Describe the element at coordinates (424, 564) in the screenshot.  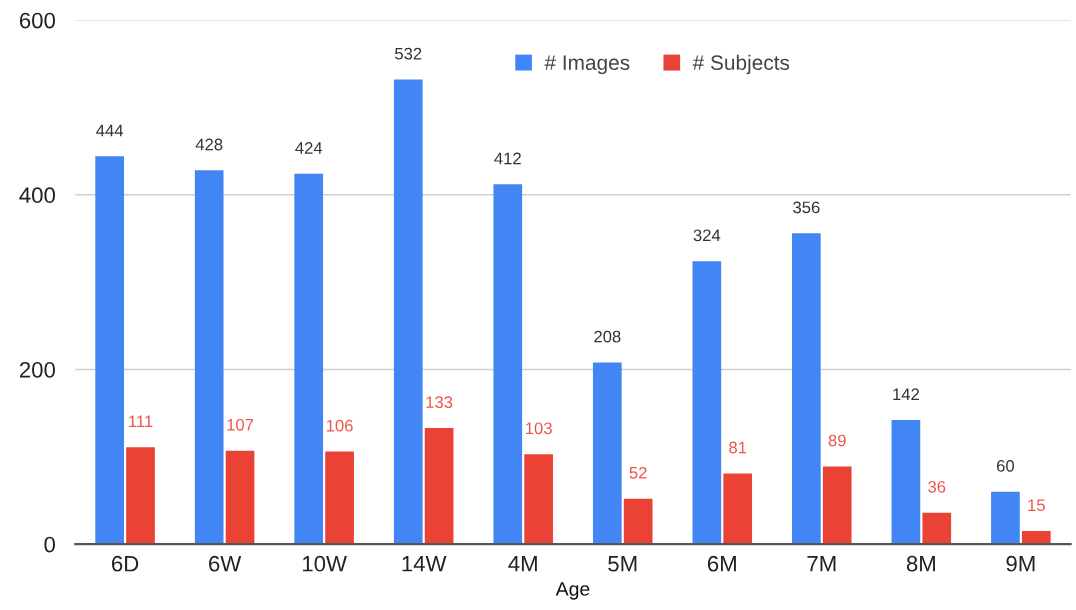
I see `x-tick-label: 14W` at that location.